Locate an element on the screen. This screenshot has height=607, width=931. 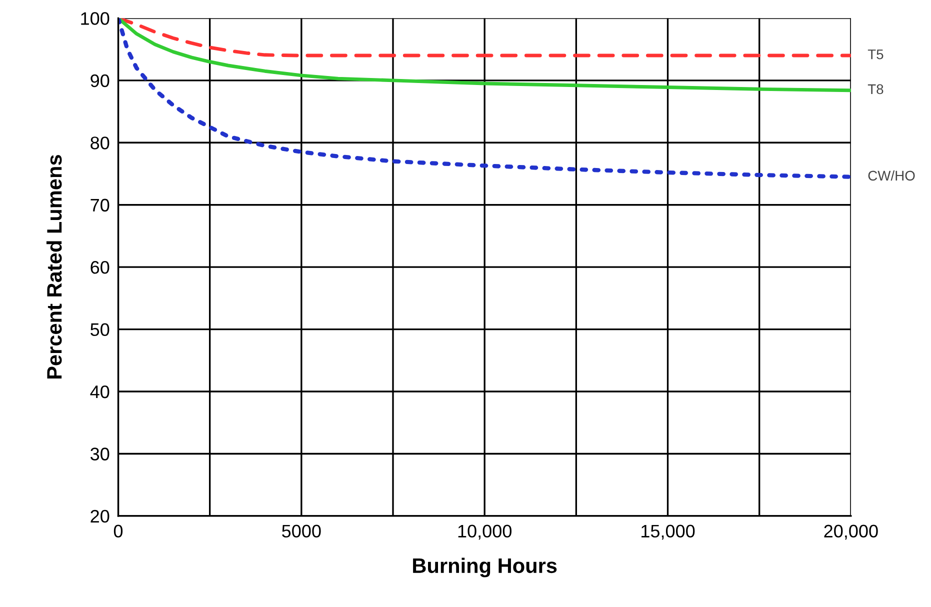
series-label: CW/HO is located at coordinates (891, 175).